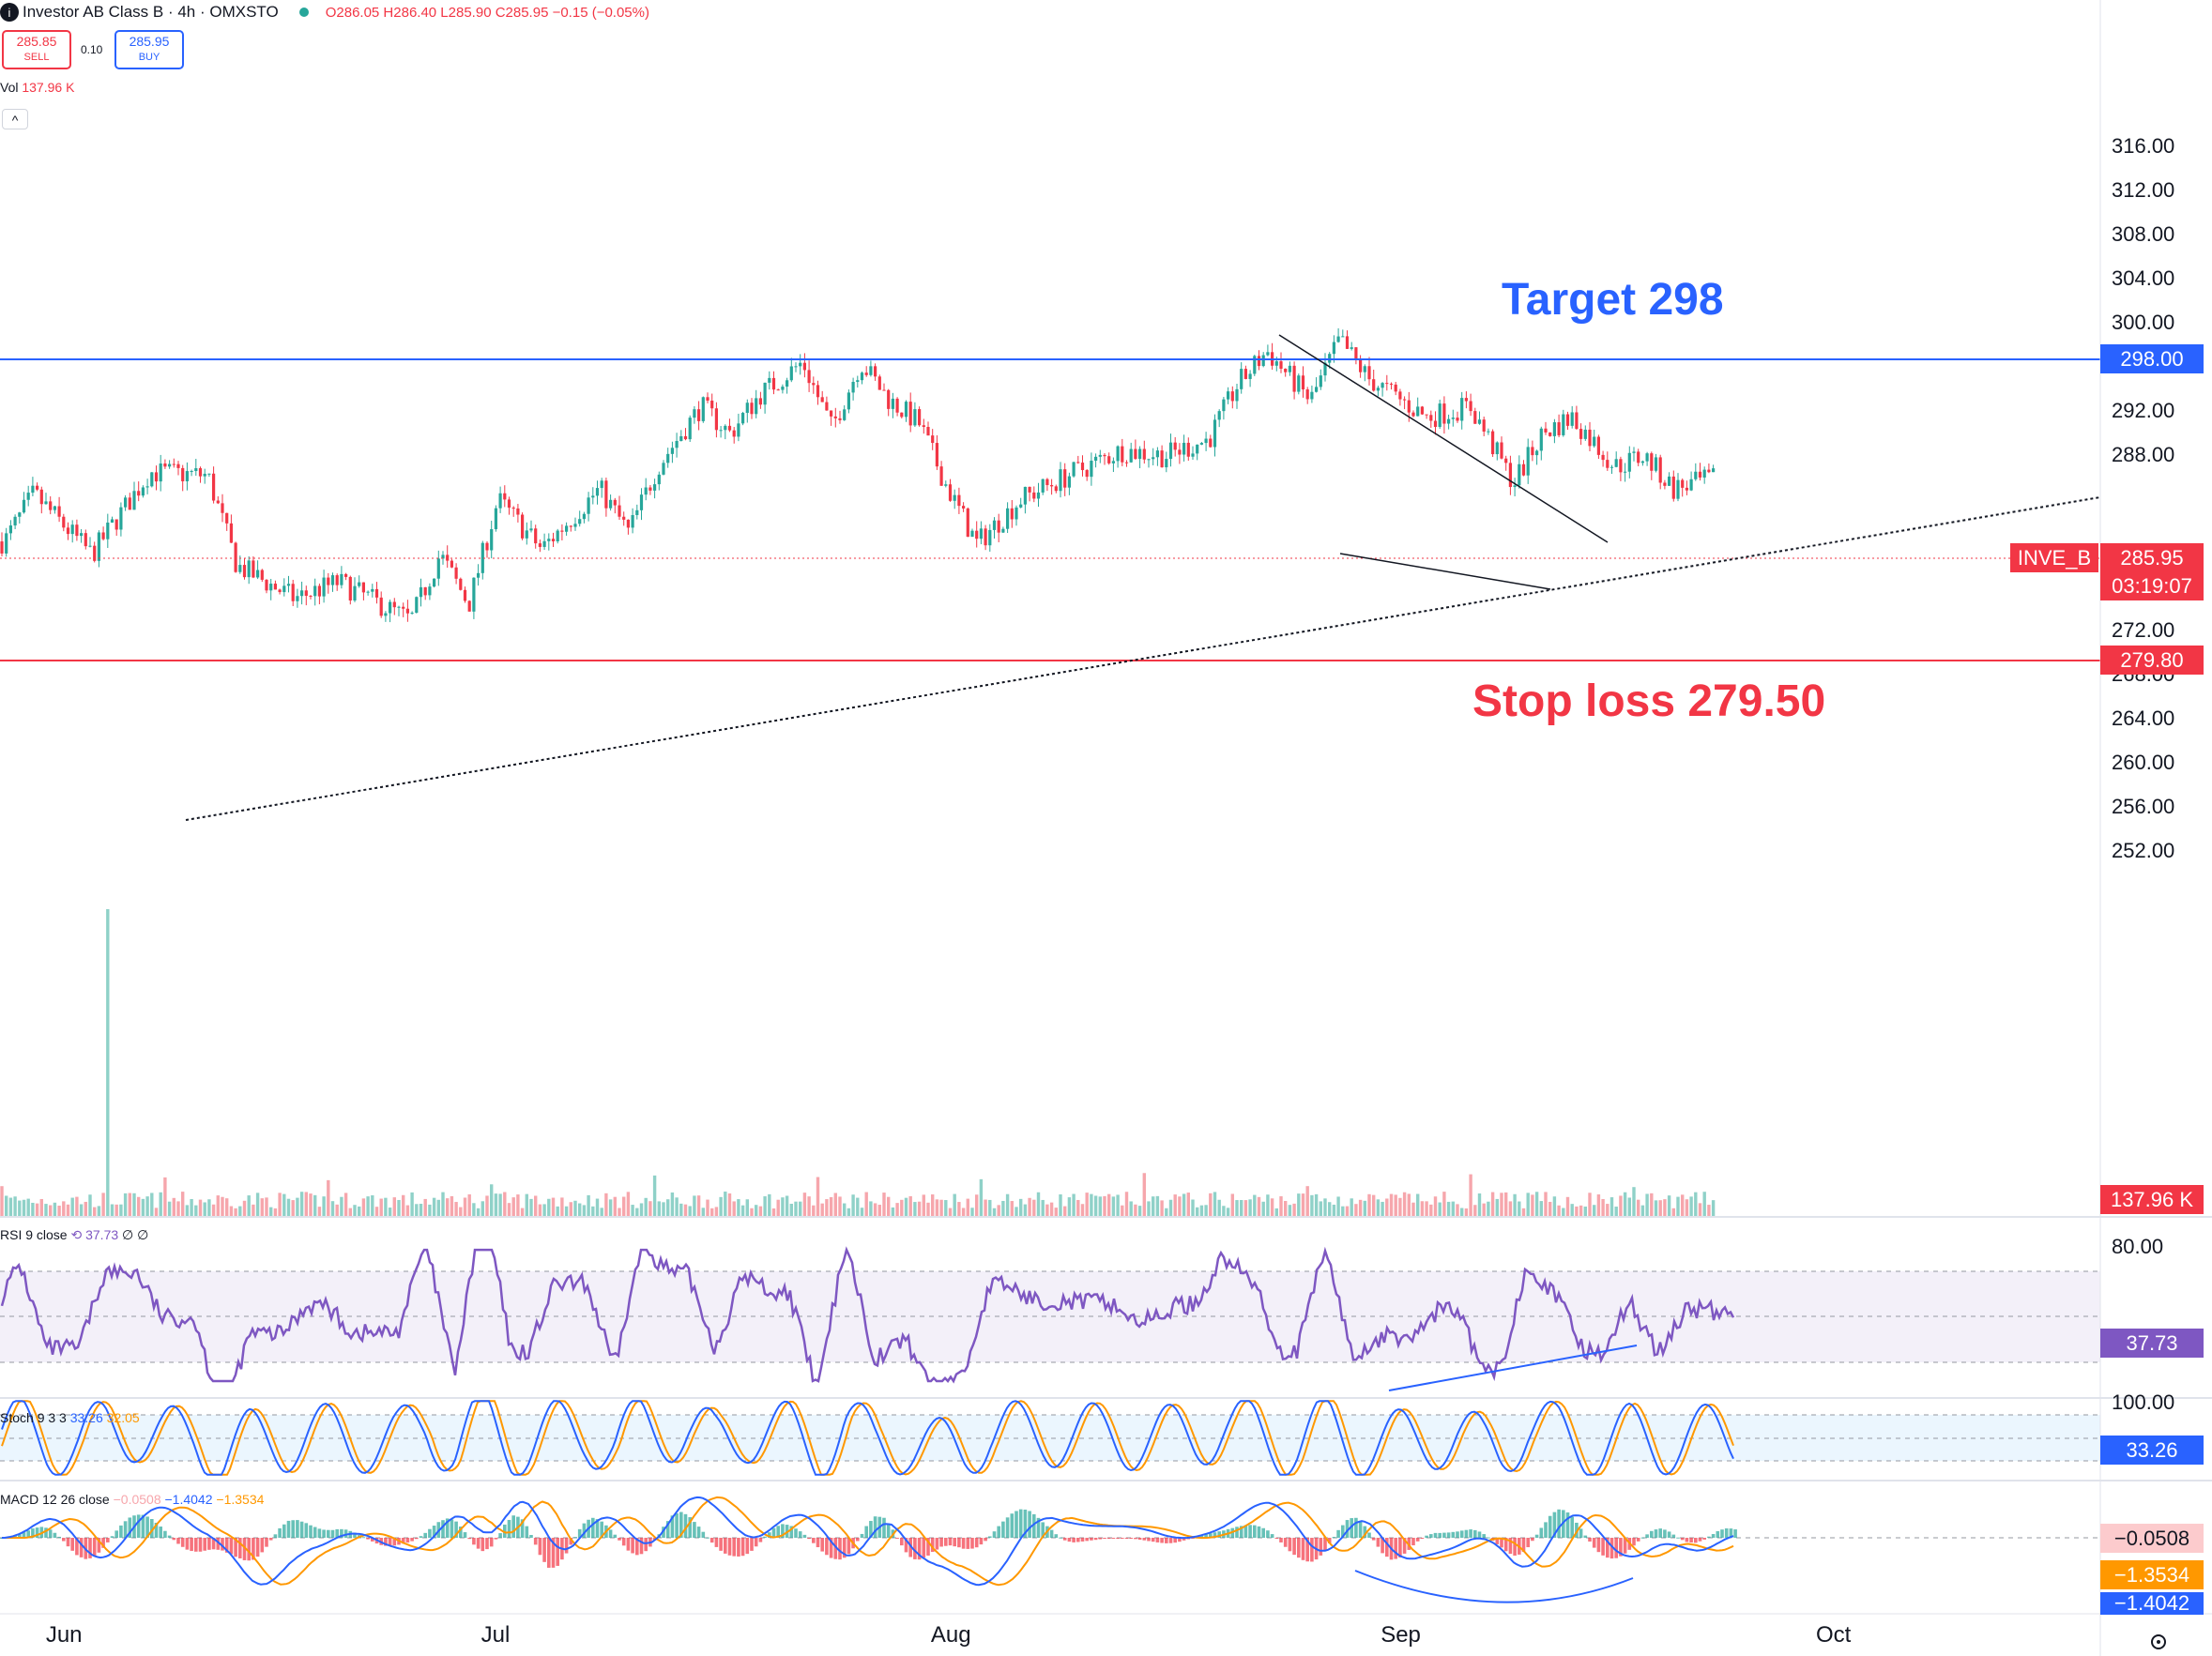 The image size is (2212, 1656). Describe the element at coordinates (15, 119) in the screenshot. I see `collapse-legend-button: ^` at that location.